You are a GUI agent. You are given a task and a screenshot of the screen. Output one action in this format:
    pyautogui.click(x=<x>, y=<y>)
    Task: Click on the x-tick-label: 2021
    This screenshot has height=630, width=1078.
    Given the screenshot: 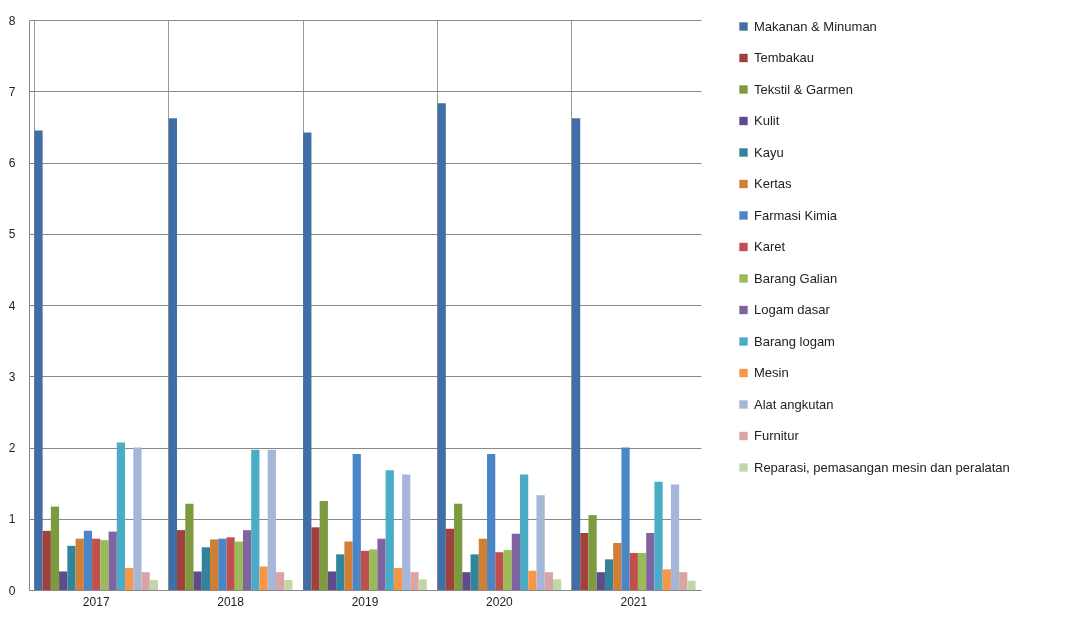 What is the action you would take?
    pyautogui.click(x=634, y=601)
    